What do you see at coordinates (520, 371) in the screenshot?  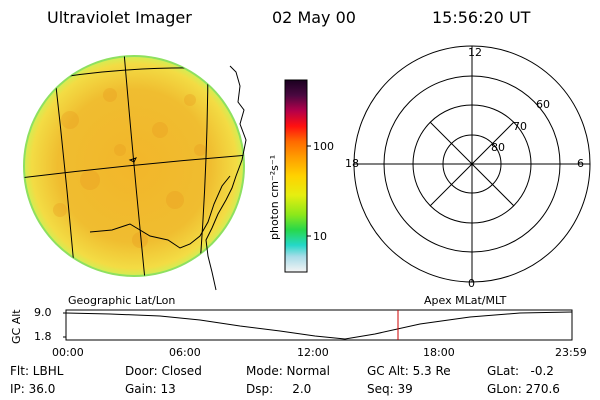 I see `glat-status: GLat: -0.2` at bounding box center [520, 371].